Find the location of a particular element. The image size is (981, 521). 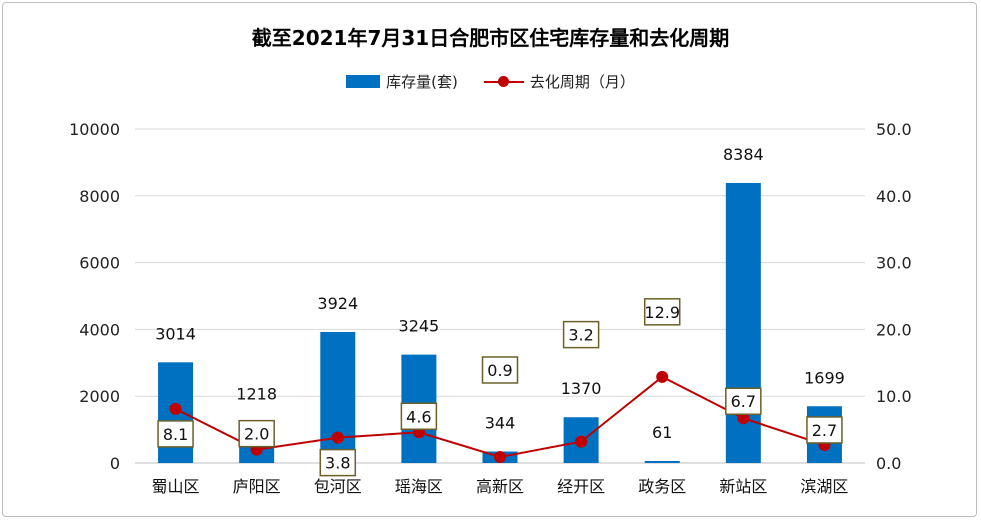

line-value-label: 6.7 is located at coordinates (743, 401).